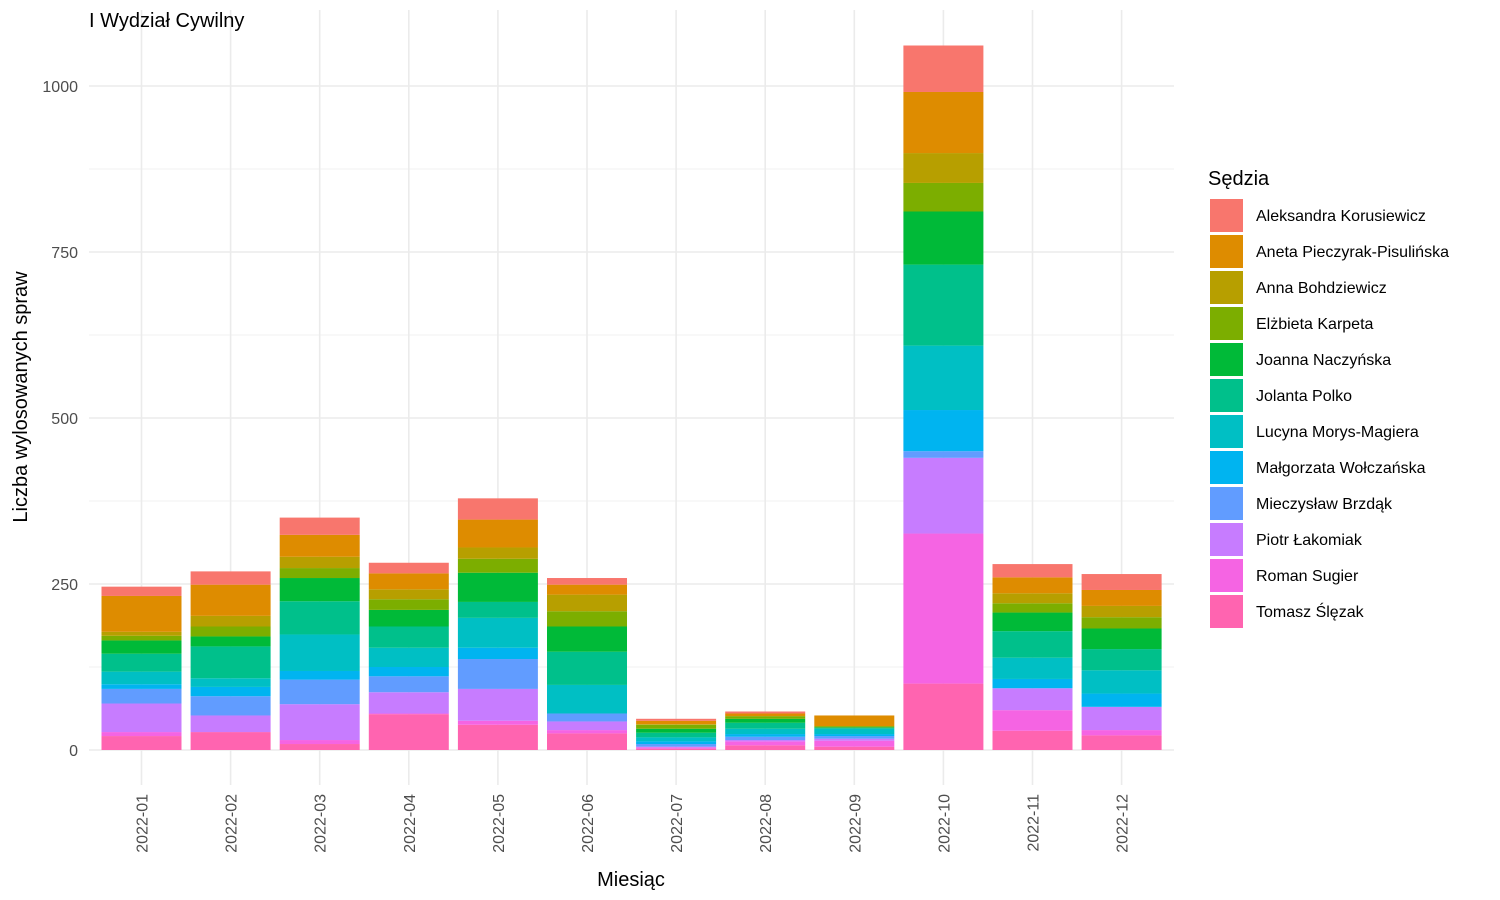  I want to click on x-tick-label: 2022-05, so click(499, 823).